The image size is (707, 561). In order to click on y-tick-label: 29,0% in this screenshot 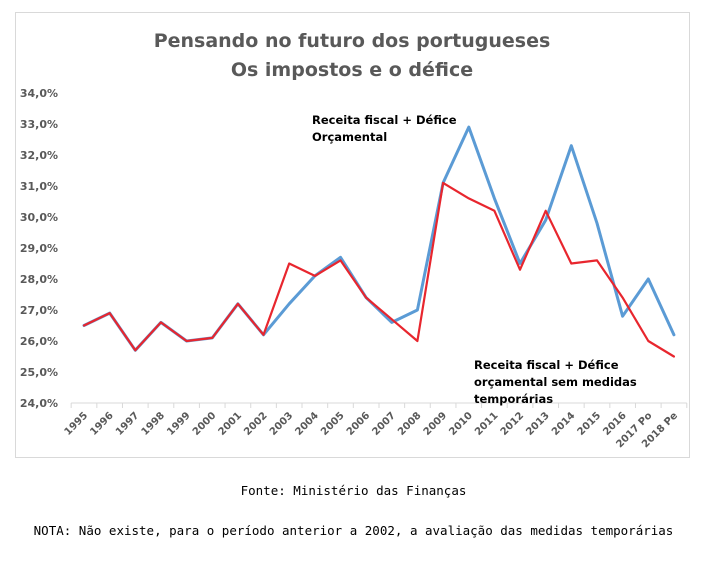, I will do `click(39, 248)`.